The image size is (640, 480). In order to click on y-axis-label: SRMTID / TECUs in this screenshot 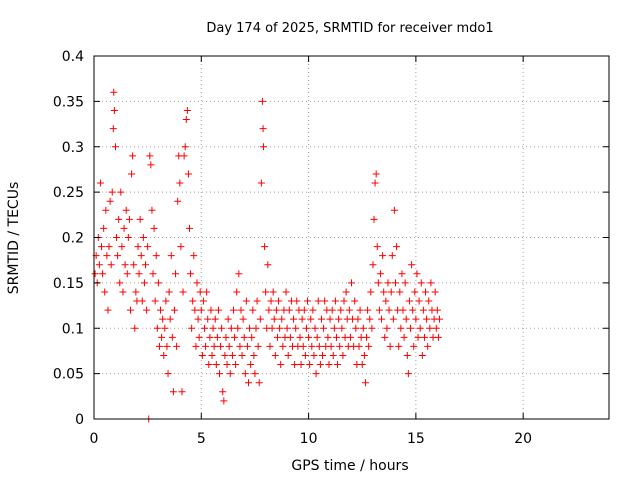, I will do `click(14, 238)`.